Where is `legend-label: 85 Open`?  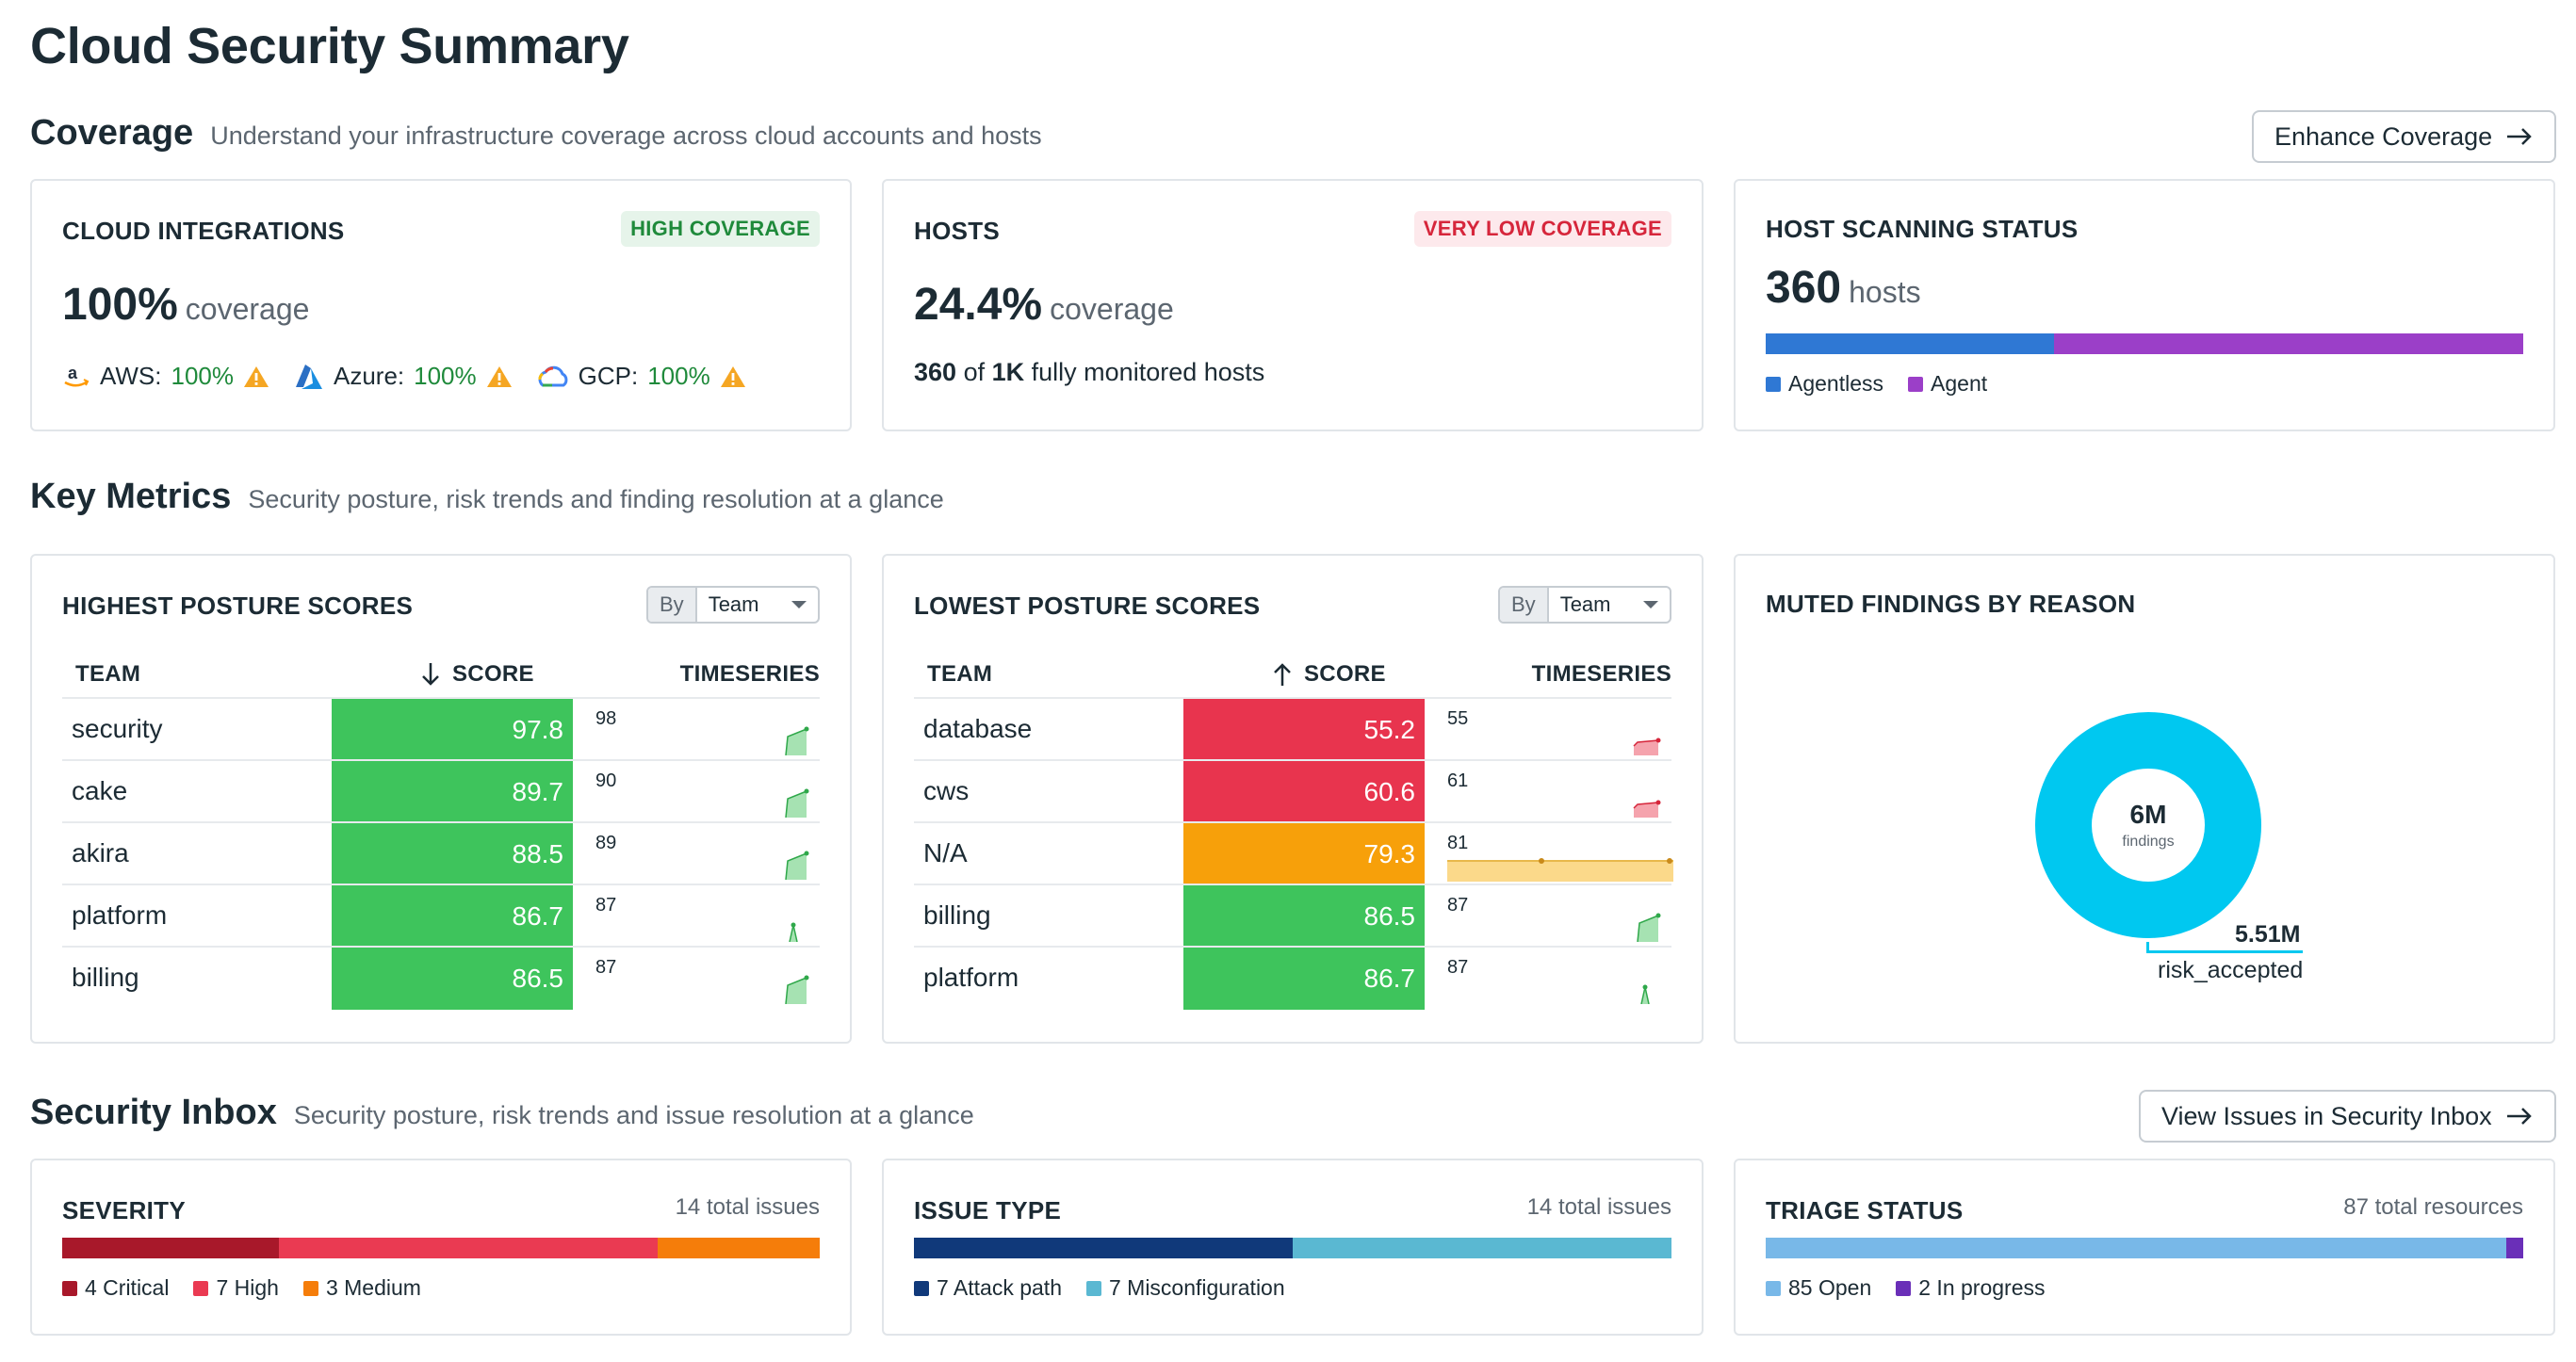
legend-label: 85 Open is located at coordinates (1830, 1288).